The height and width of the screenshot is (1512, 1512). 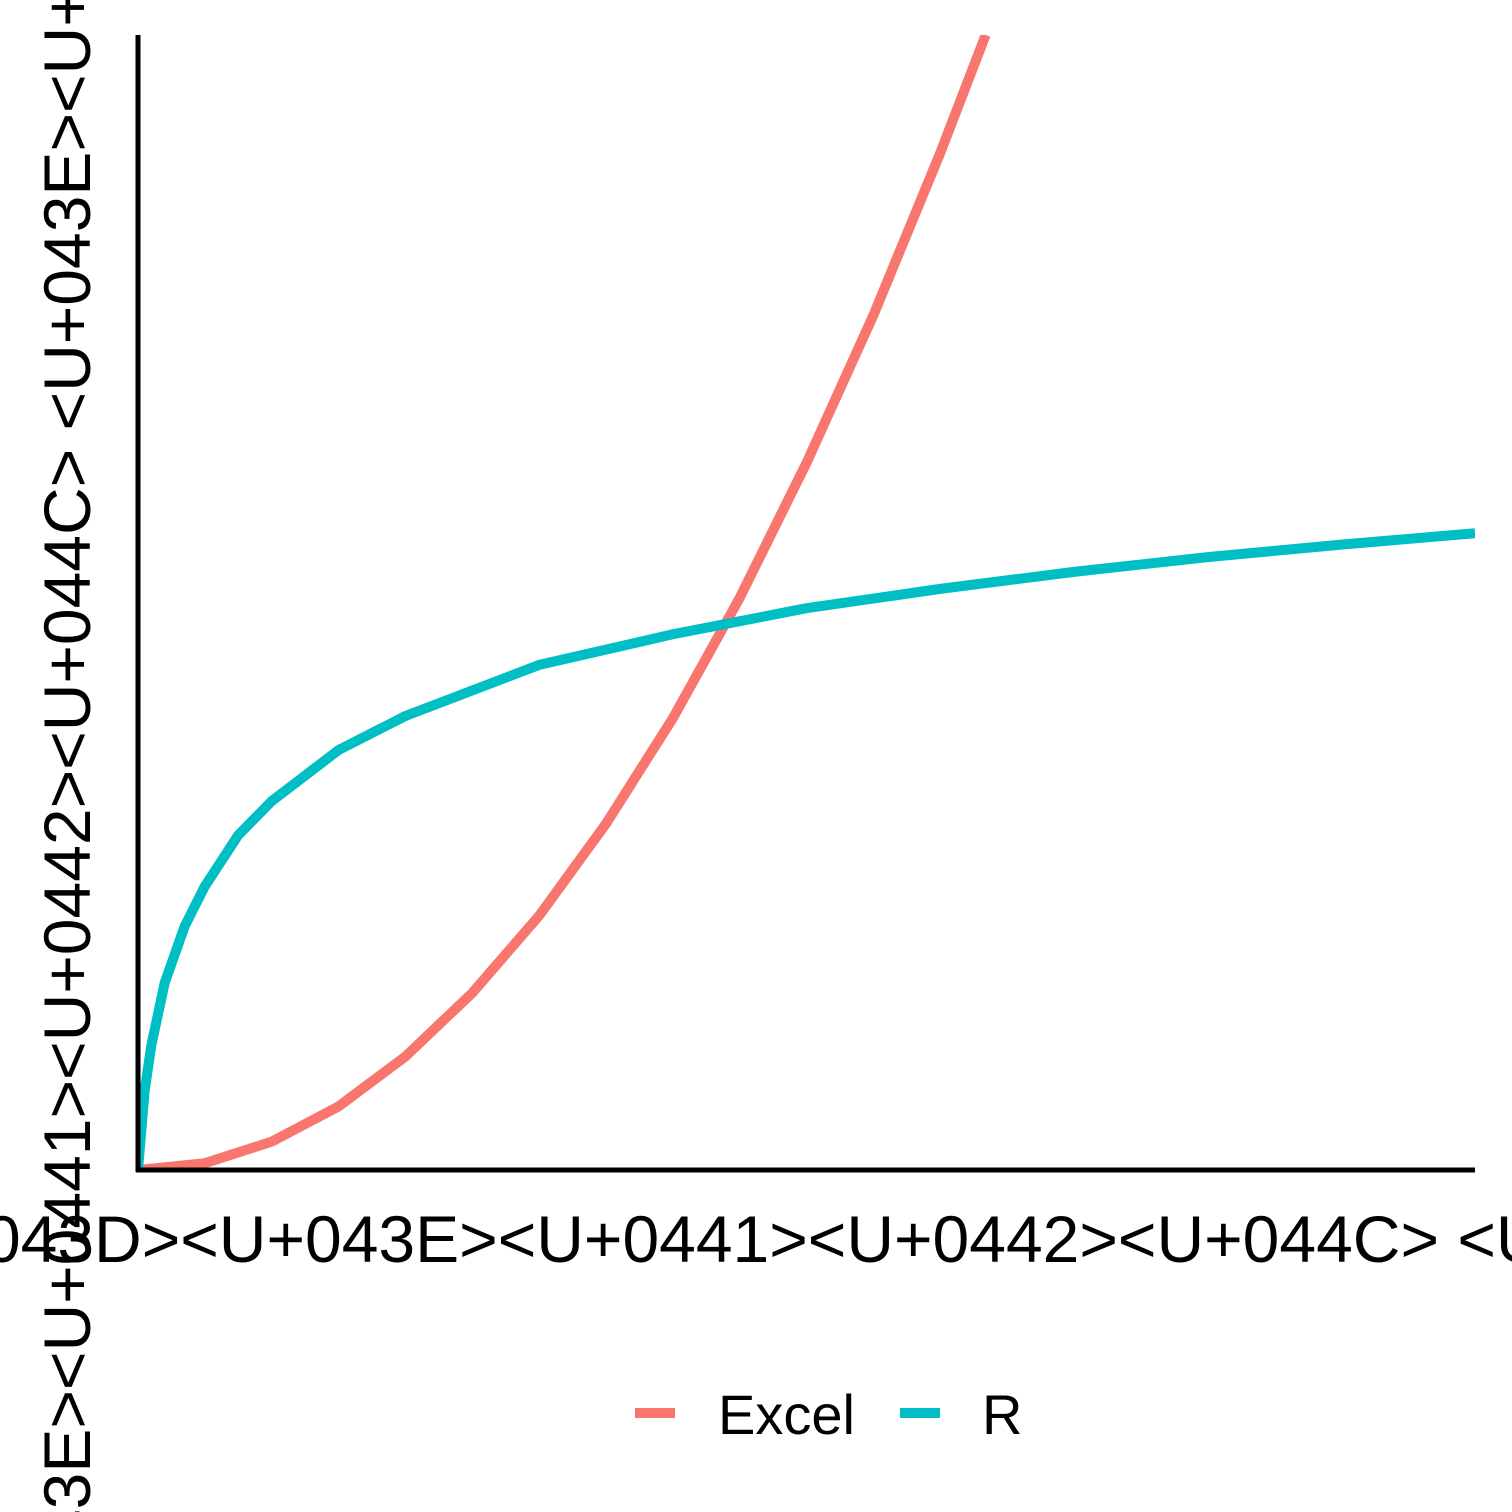 I want to click on legend-label: R, so click(x=1002, y=1414).